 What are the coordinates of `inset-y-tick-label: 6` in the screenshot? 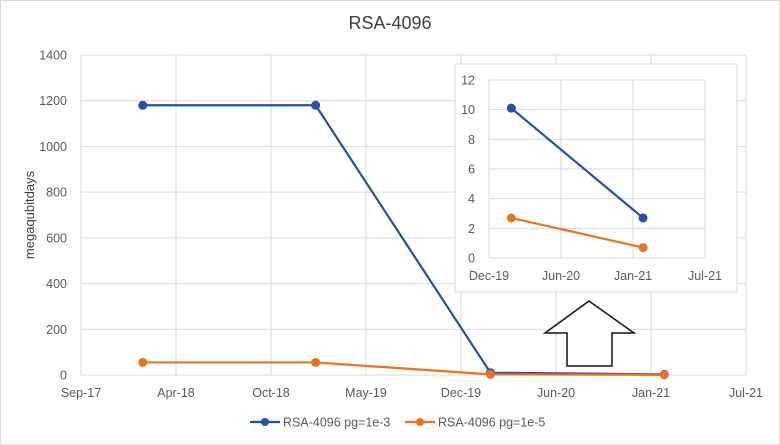 It's located at (471, 170).